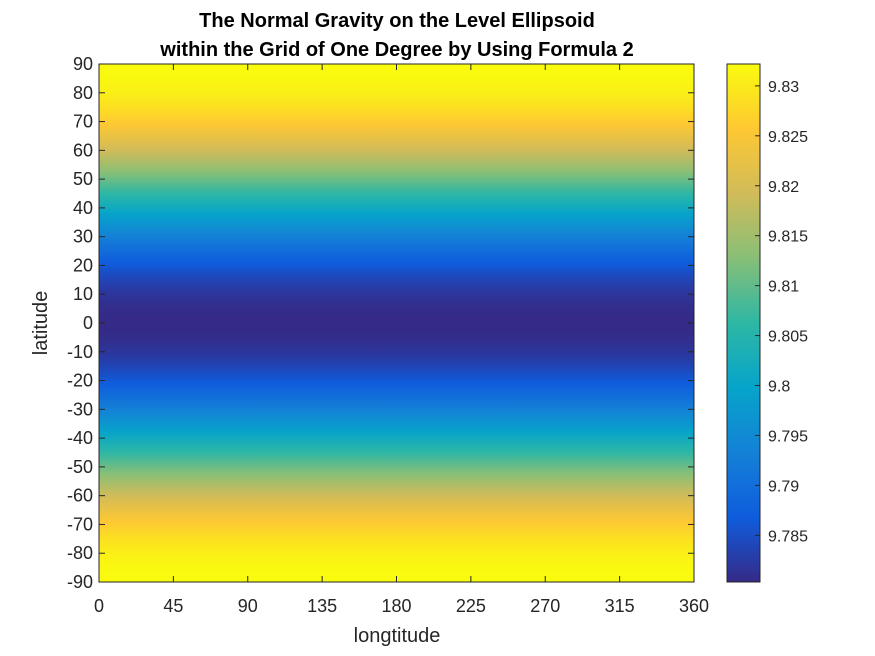 This screenshot has height=656, width=875. I want to click on colorbar-tick-label: 9.81, so click(783, 287).